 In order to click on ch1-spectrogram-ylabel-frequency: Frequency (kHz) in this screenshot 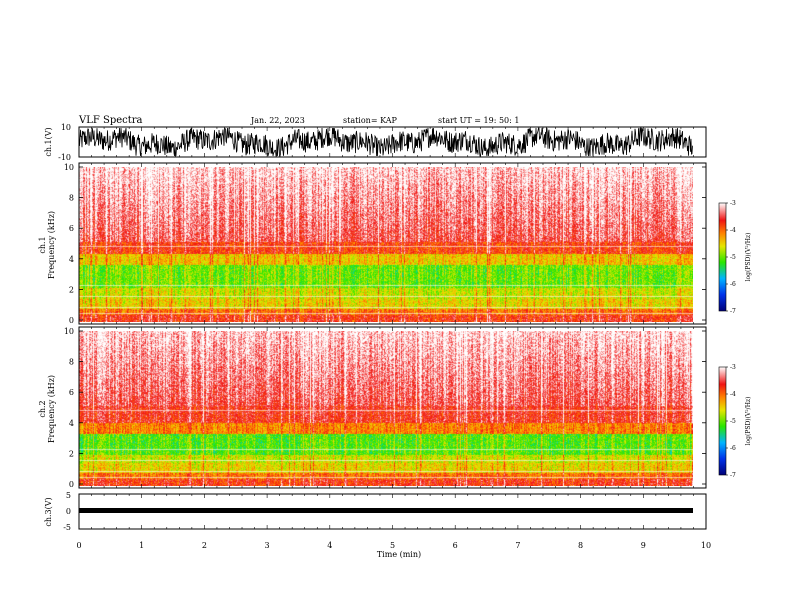, I will do `click(51, 245)`.